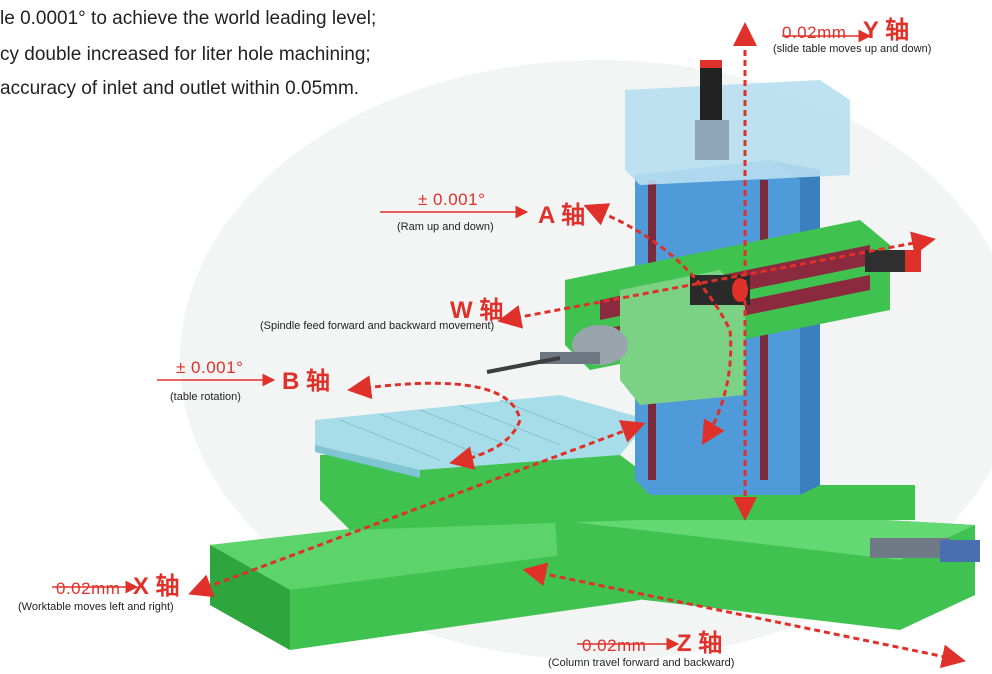 The image size is (992, 674). What do you see at coordinates (306, 381) in the screenshot?
I see `b-axis-name: B 轴` at bounding box center [306, 381].